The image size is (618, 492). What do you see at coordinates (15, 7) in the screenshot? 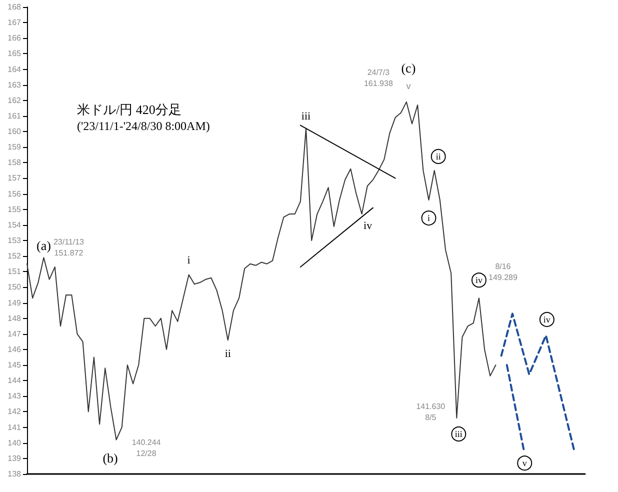
I see `y-tick-label: 168` at bounding box center [15, 7].